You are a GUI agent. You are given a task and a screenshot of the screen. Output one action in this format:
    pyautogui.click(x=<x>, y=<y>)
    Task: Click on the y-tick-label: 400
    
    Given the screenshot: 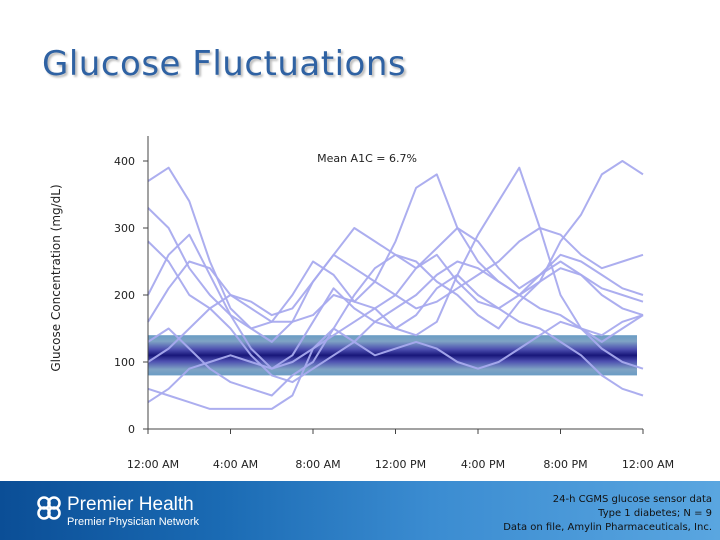 What is the action you would take?
    pyautogui.click(x=124, y=161)
    